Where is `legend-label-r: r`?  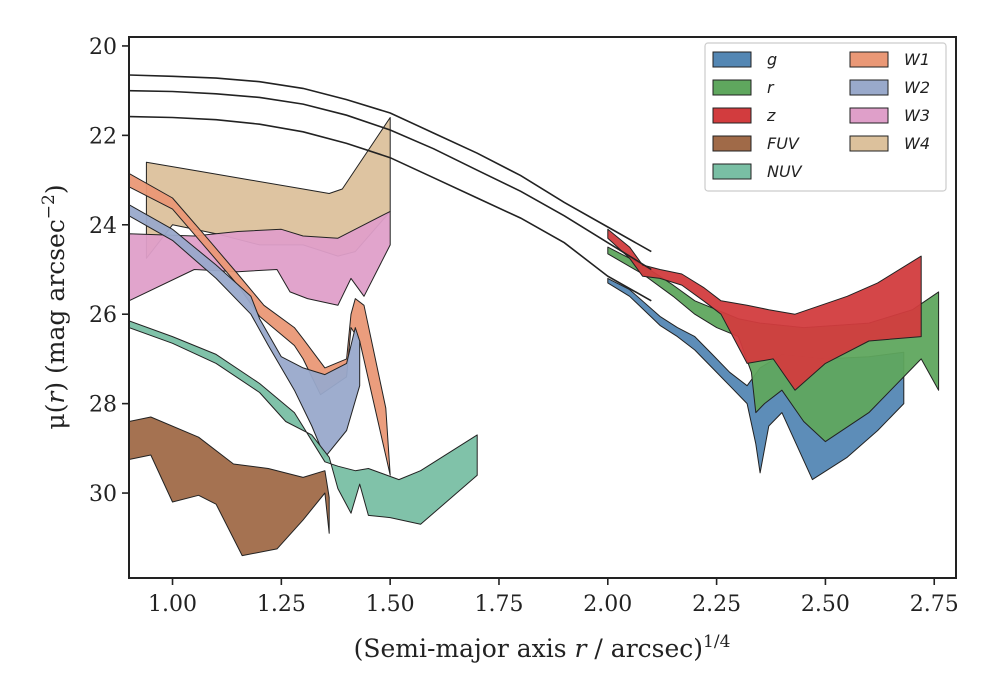
legend-label-r: r is located at coordinates (771, 87).